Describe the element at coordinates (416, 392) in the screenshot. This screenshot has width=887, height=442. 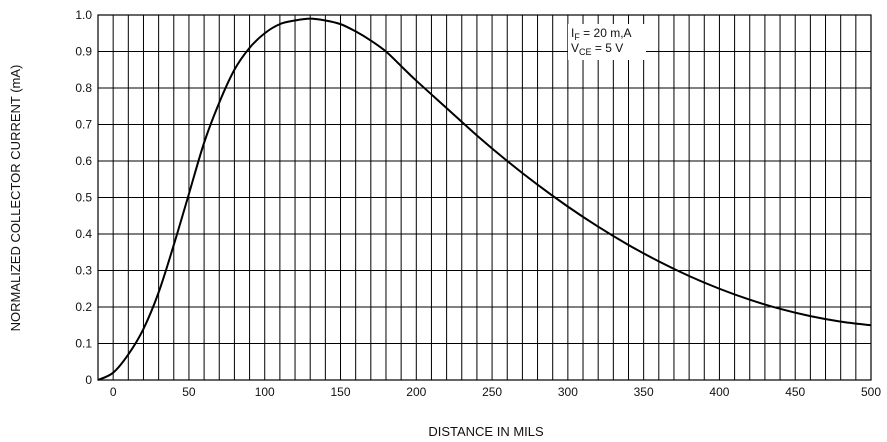
I see `x-tick-label: 200` at that location.